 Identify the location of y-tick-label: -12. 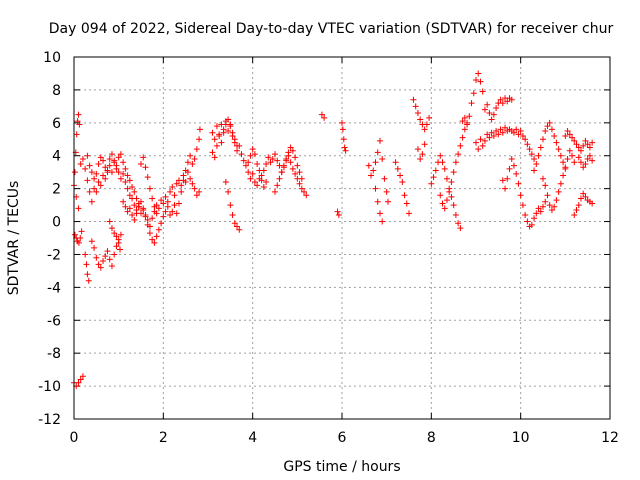
(49, 420).